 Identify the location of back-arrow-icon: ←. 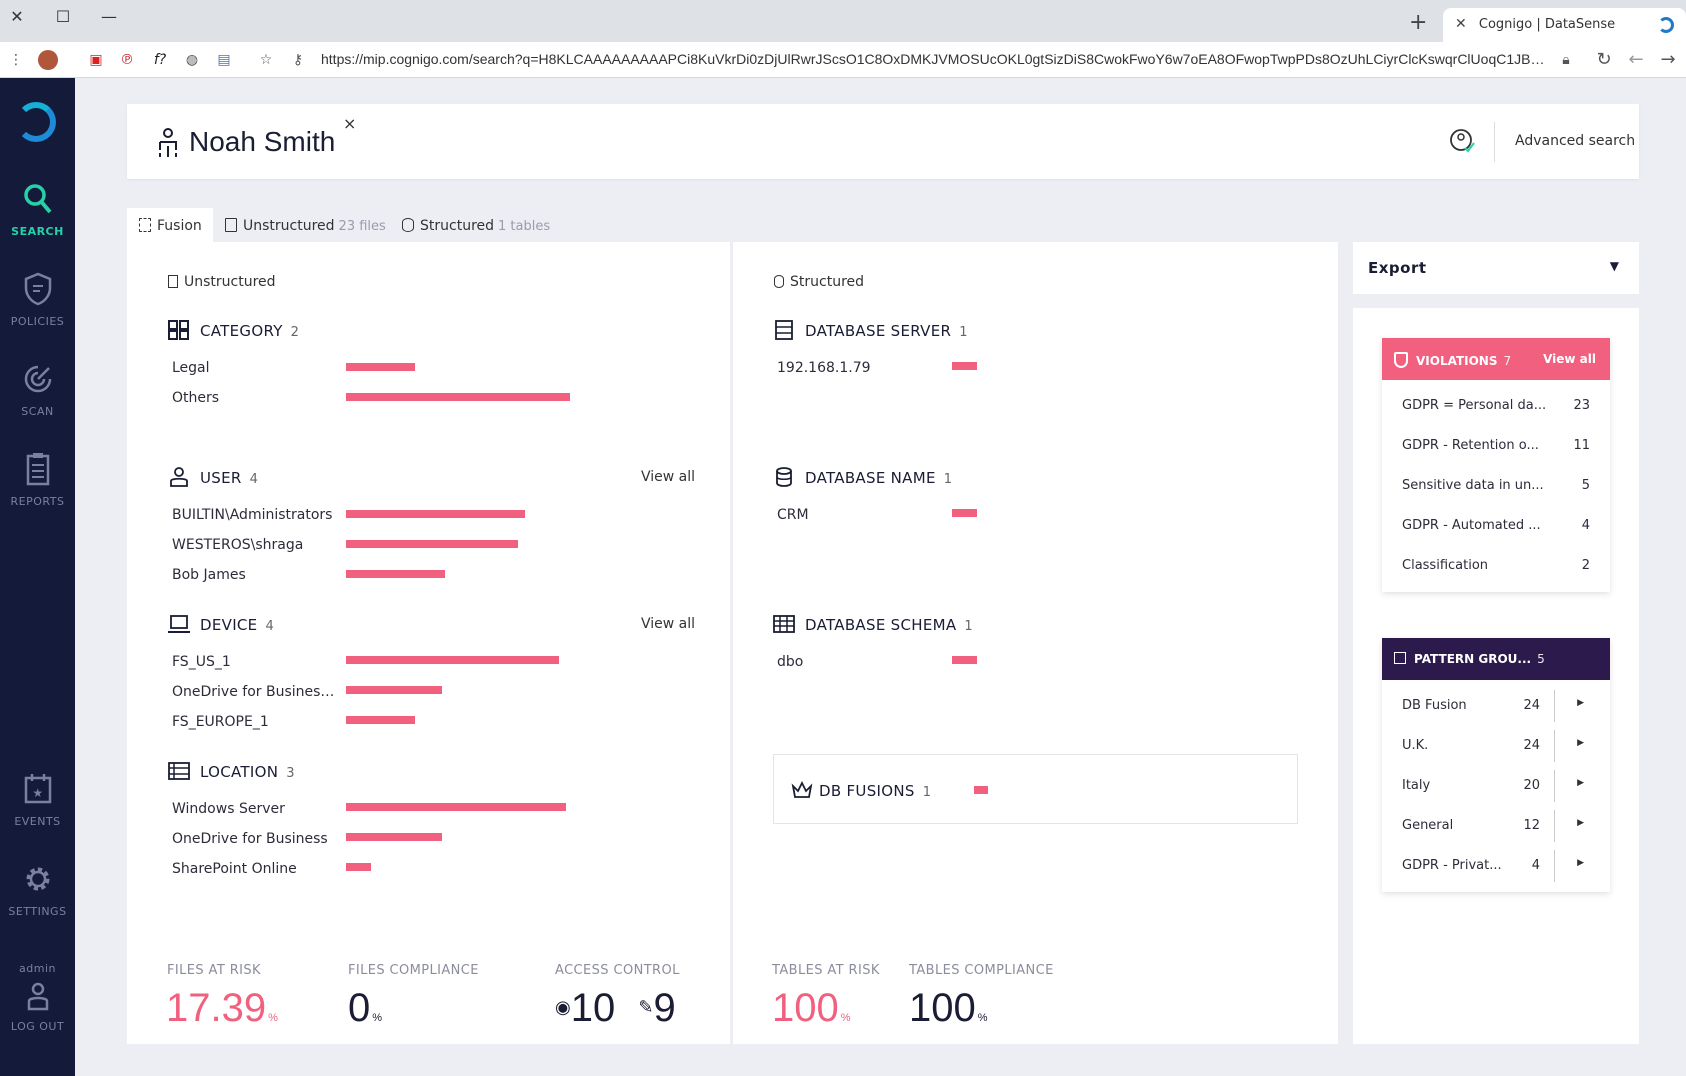
(1636, 59).